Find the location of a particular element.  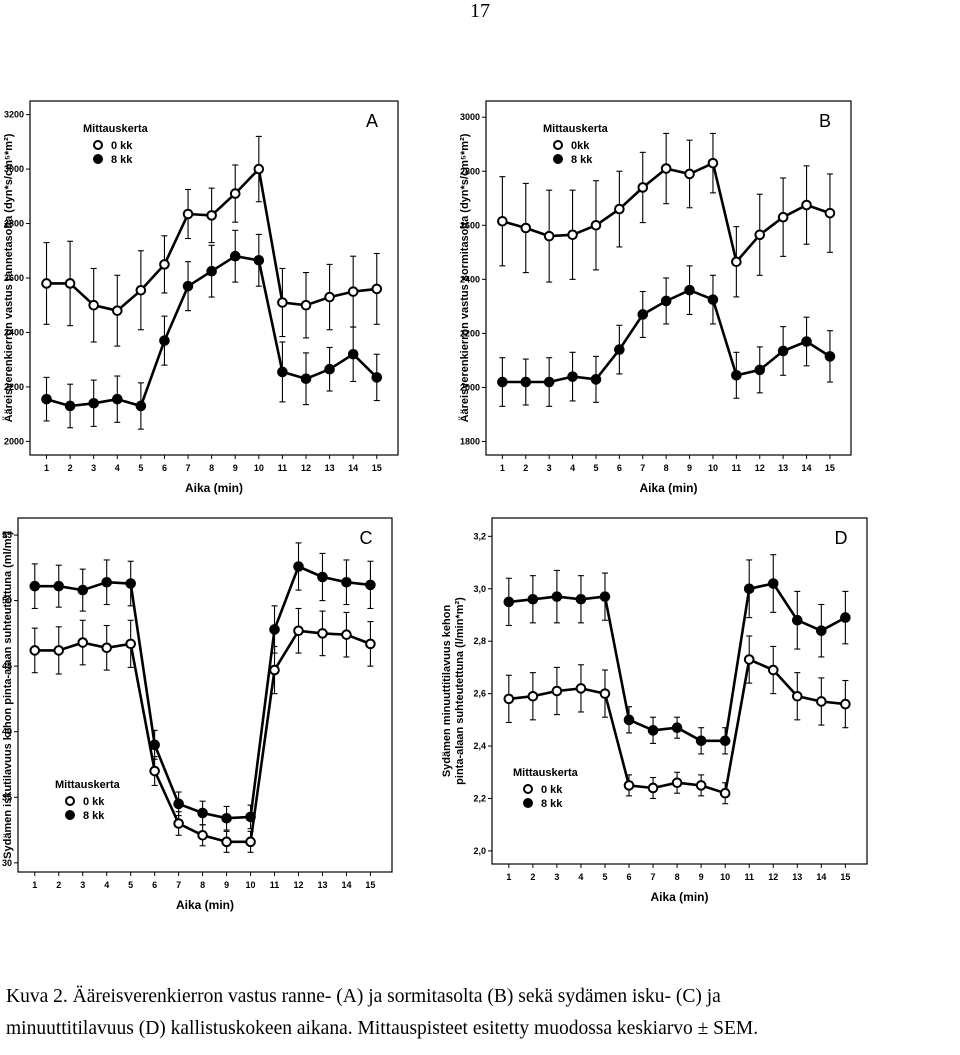

y-tick-label: 2200 is located at coordinates (14, 387).